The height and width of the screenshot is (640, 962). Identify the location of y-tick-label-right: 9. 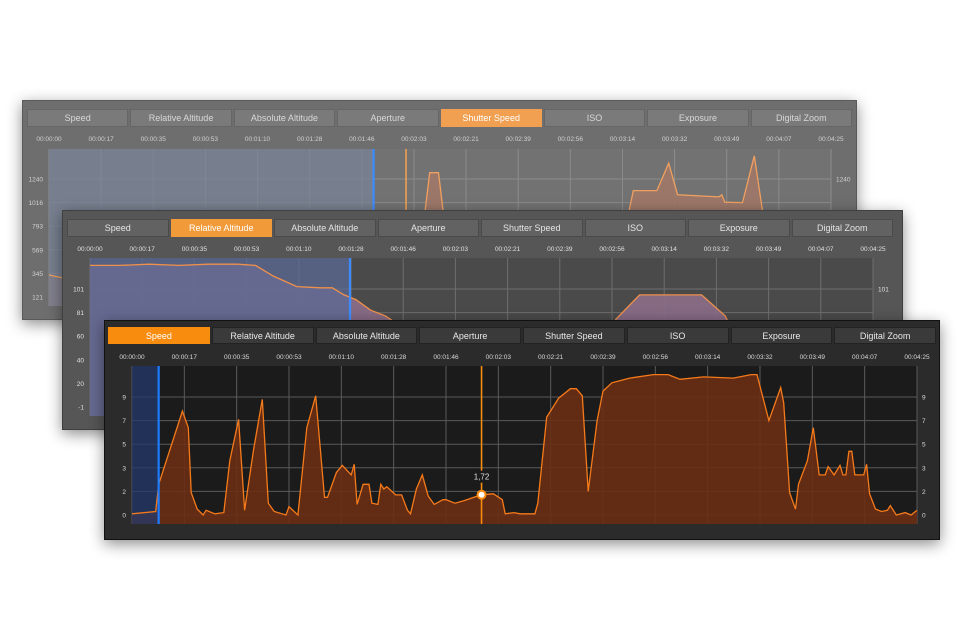
(924, 398).